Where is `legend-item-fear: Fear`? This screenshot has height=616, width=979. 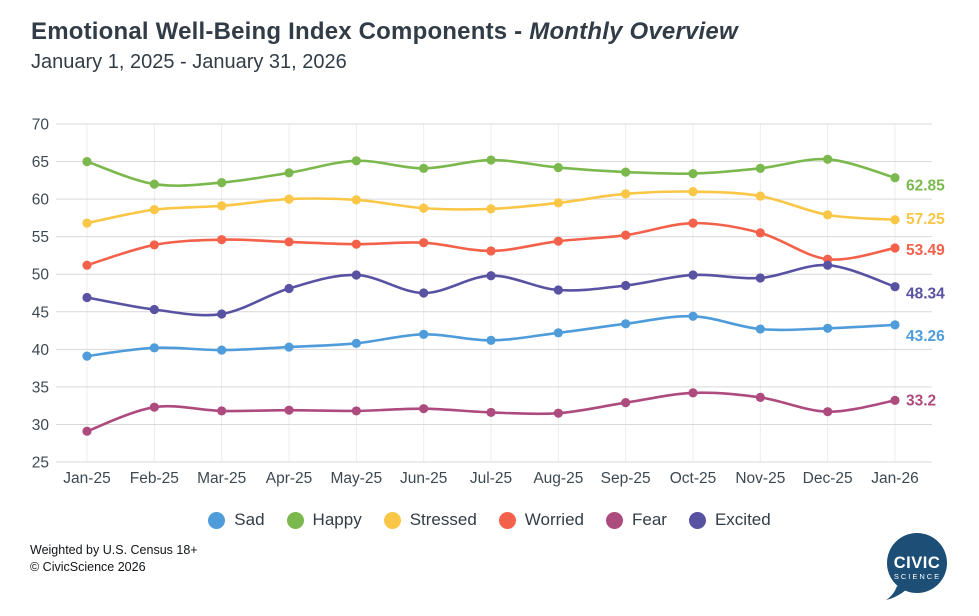 legend-item-fear: Fear is located at coordinates (636, 520).